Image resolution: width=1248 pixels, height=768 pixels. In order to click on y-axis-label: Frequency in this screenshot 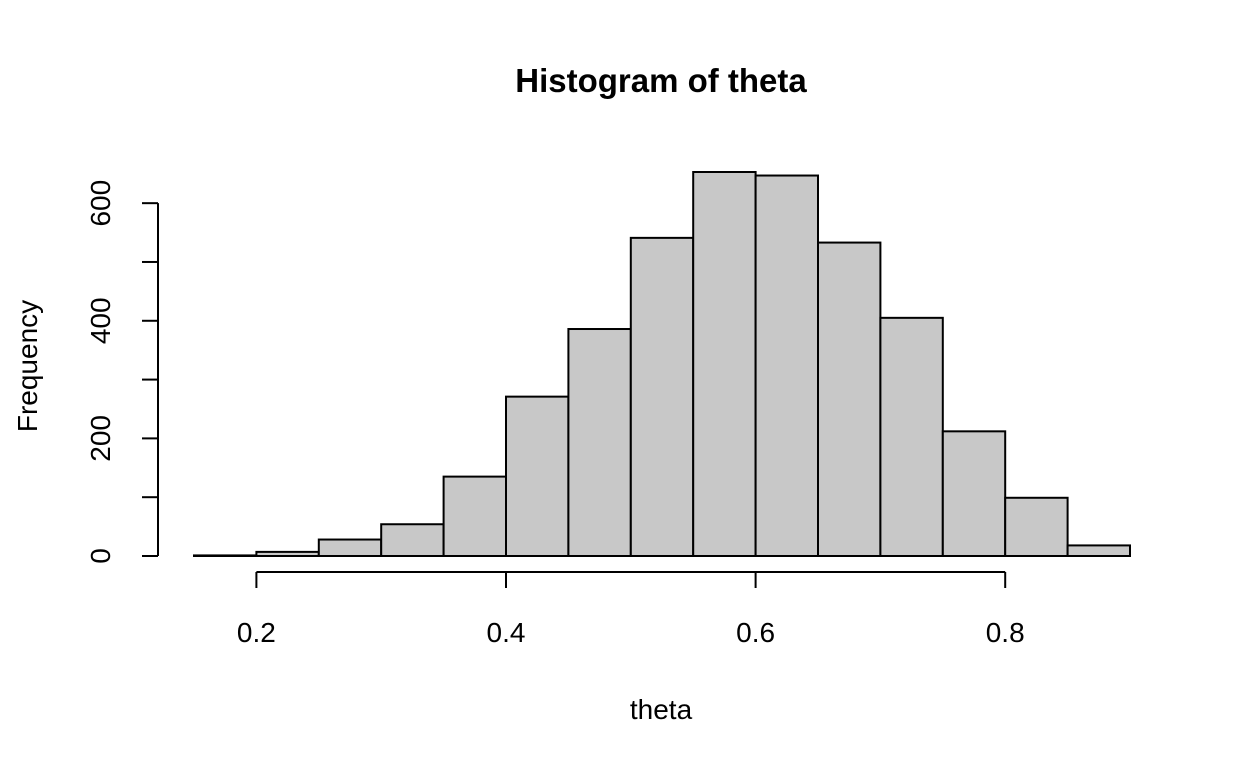, I will do `click(27, 366)`.